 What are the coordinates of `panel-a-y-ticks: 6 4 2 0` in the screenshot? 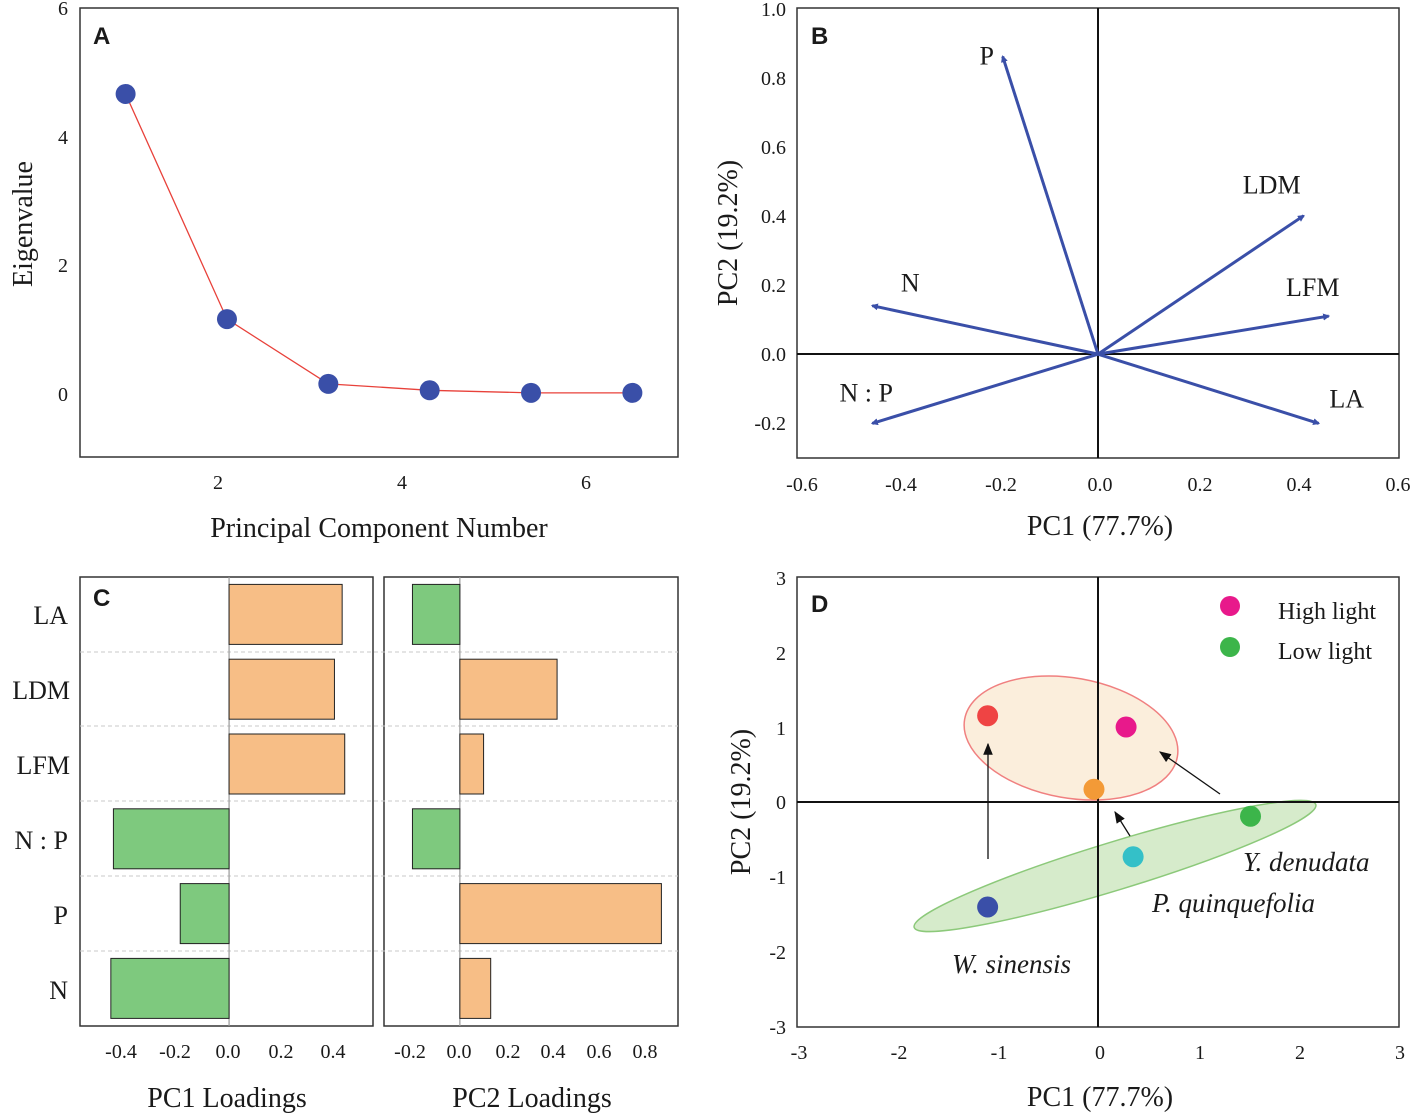 It's located at (63, 203).